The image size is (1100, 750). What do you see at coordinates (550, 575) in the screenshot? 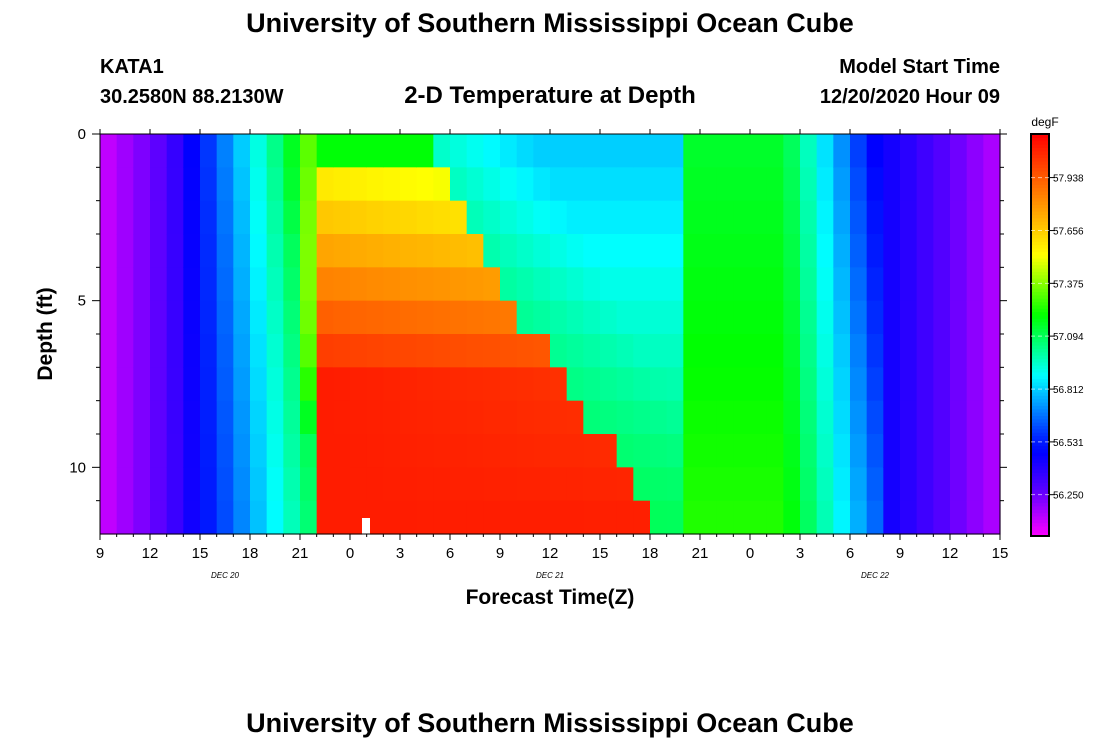
I see `date-label: DEC 21` at bounding box center [550, 575].